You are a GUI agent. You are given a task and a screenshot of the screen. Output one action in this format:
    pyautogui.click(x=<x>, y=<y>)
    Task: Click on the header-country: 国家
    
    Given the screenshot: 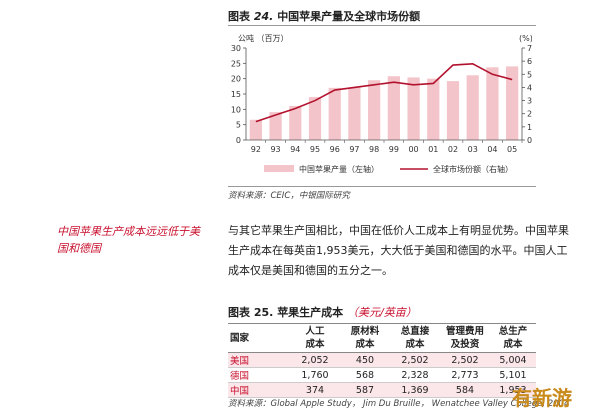 What is the action you would take?
    pyautogui.click(x=240, y=338)
    